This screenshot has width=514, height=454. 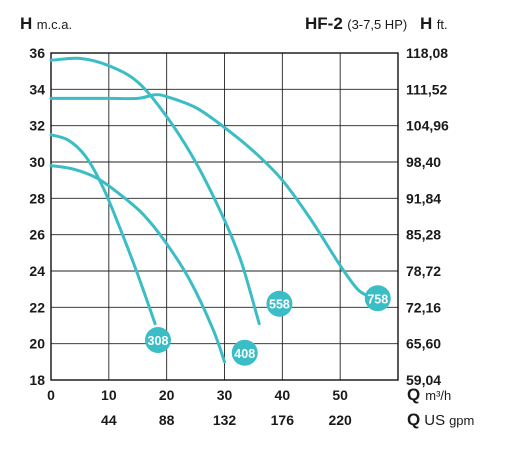 I want to click on y-tick-label: 32, so click(x=37, y=126).